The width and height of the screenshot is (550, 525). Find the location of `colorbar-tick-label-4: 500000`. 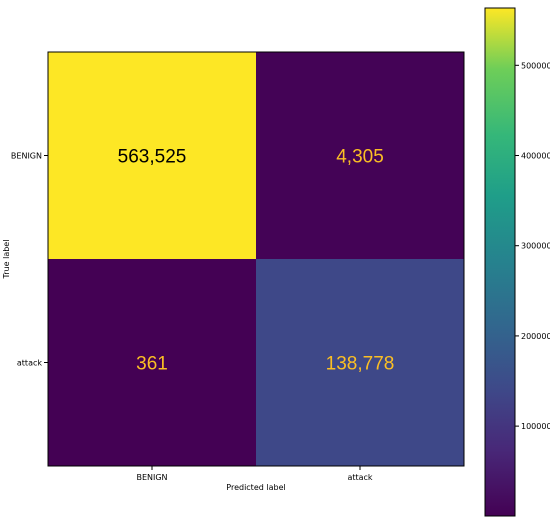

colorbar-tick-label-4: 500000 is located at coordinates (535, 65).